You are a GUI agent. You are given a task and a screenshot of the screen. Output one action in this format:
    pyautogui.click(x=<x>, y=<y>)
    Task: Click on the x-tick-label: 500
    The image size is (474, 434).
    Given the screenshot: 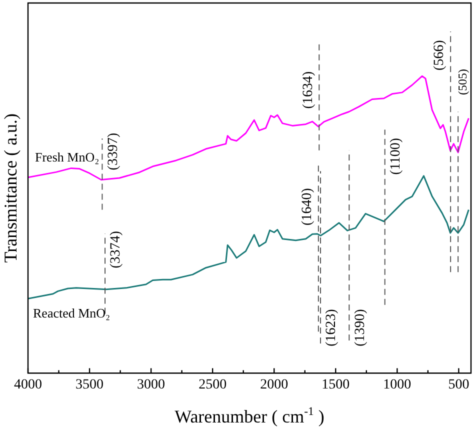 What is the action you would take?
    pyautogui.click(x=459, y=384)
    